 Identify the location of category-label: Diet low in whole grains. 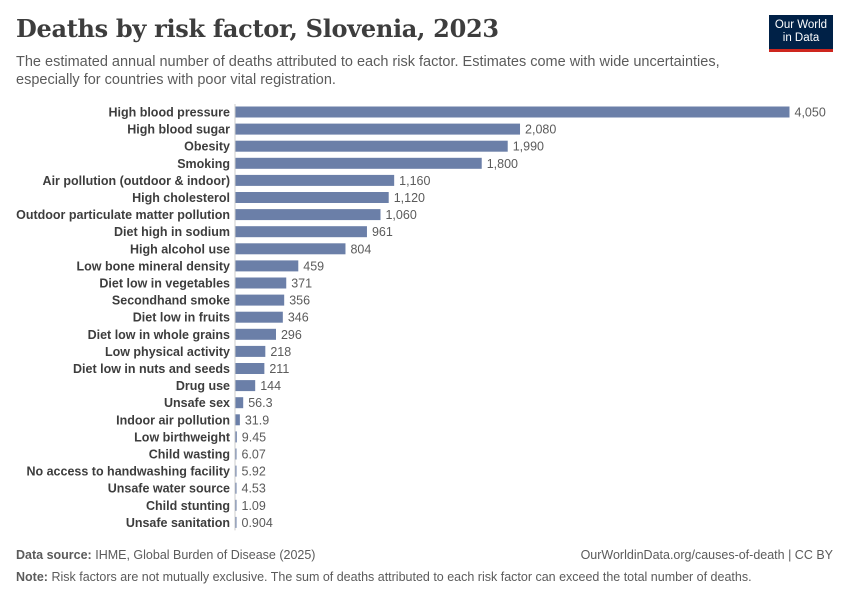
(159, 335).